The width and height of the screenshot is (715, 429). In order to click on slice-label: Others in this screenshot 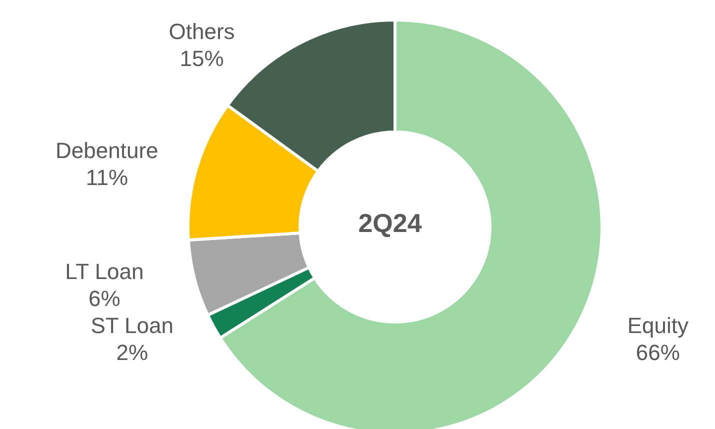, I will do `click(201, 31)`.